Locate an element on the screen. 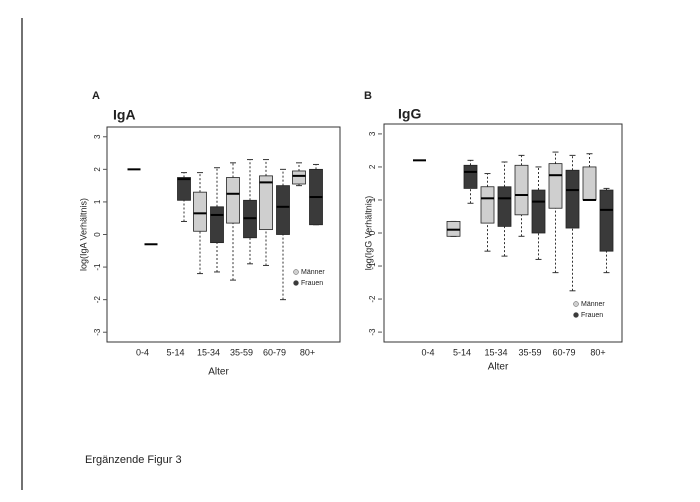 This screenshot has height=502, width=700. panel-label: B is located at coordinates (368, 96).